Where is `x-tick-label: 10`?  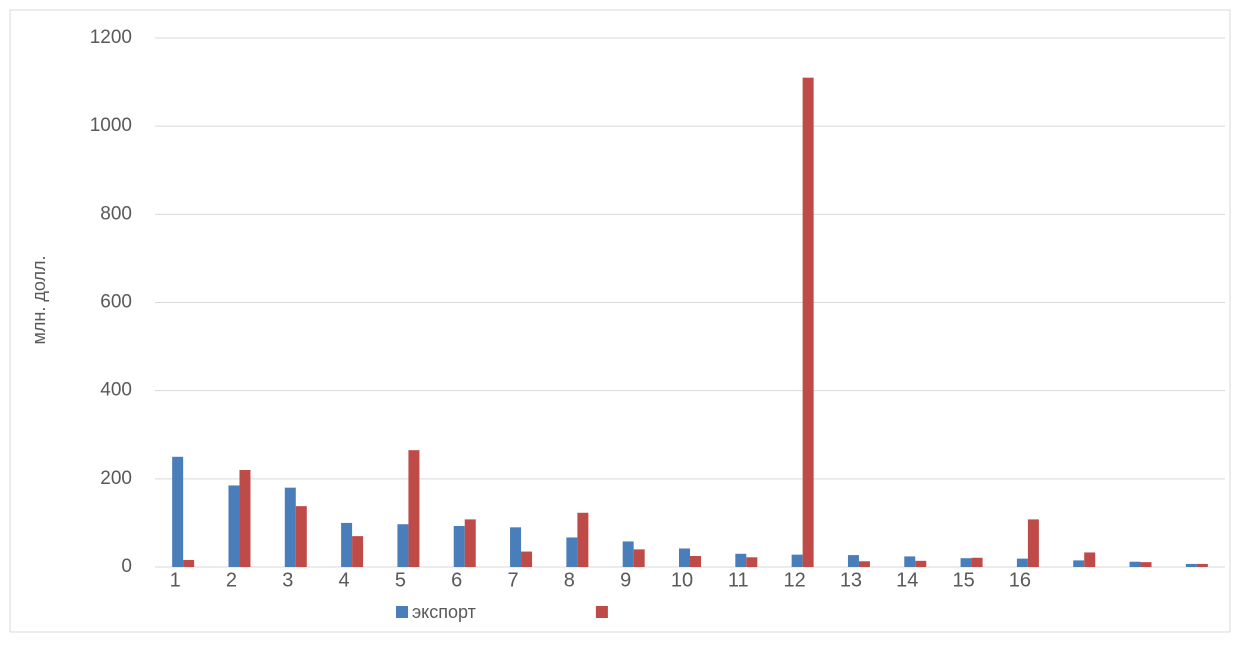
x-tick-label: 10 is located at coordinates (682, 580).